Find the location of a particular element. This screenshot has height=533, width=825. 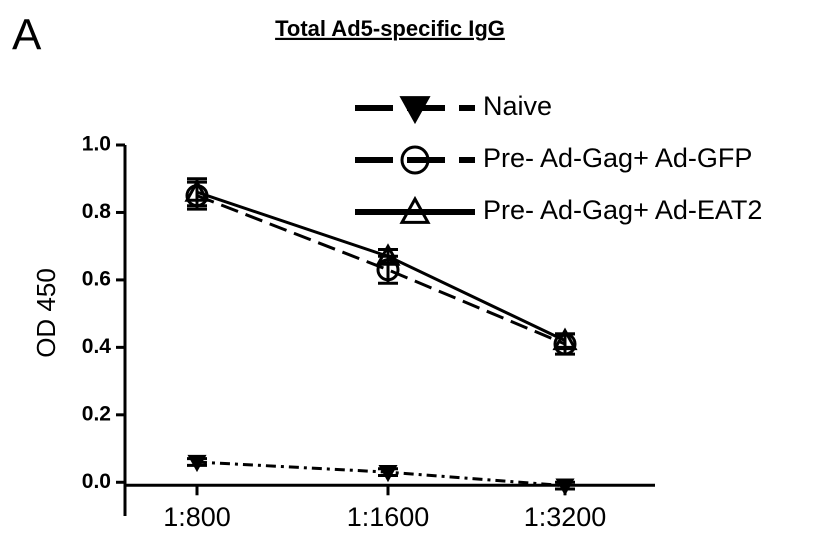

panel-label: A is located at coordinates (27, 35).